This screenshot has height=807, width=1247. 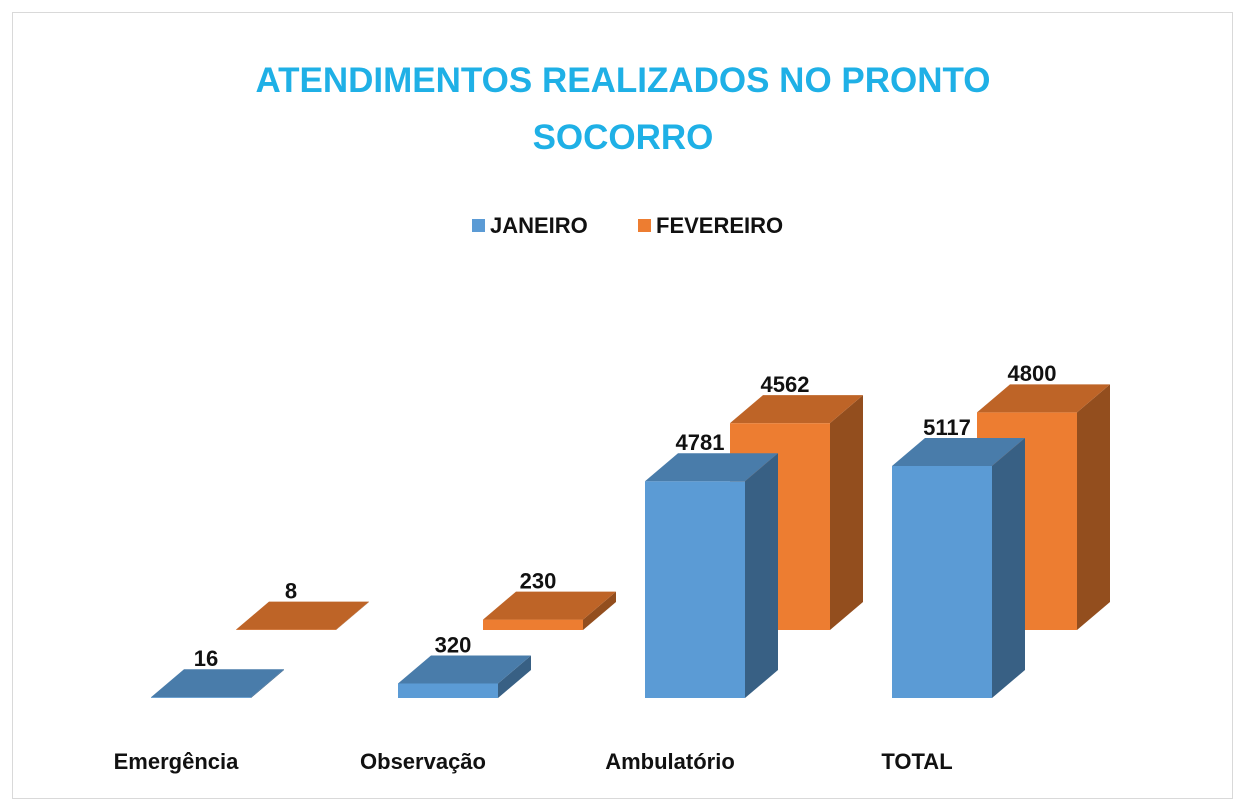 What do you see at coordinates (206, 658) in the screenshot?
I see `data-label: 16` at bounding box center [206, 658].